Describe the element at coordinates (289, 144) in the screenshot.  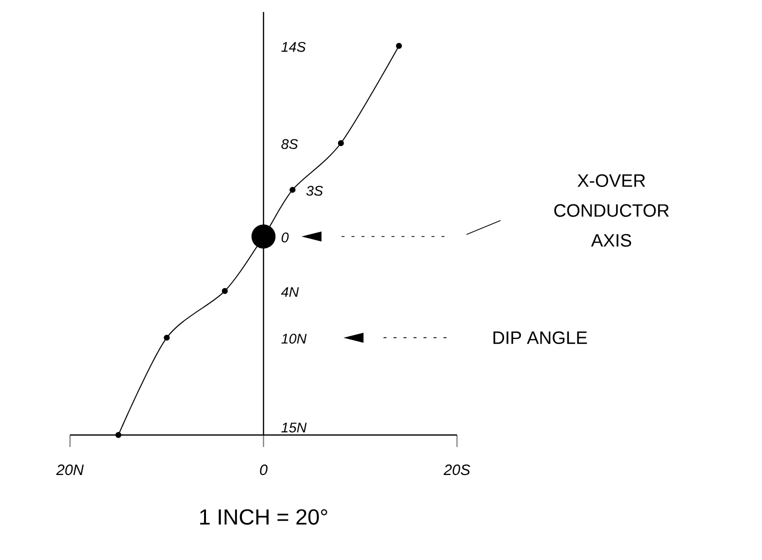
I see `annotation: 8S` at that location.